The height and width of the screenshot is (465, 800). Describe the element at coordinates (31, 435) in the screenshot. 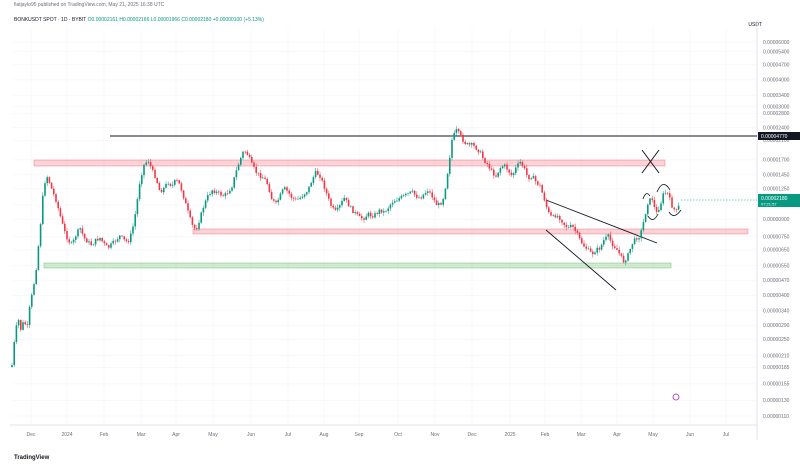

I see `x-tick-label: Dec` at that location.